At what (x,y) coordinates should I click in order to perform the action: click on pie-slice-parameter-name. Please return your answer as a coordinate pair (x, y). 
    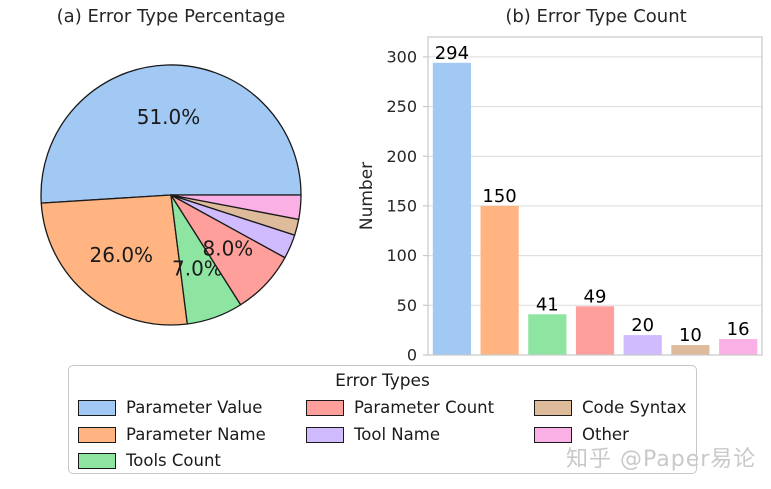
    Looking at the image, I should click on (114, 260).